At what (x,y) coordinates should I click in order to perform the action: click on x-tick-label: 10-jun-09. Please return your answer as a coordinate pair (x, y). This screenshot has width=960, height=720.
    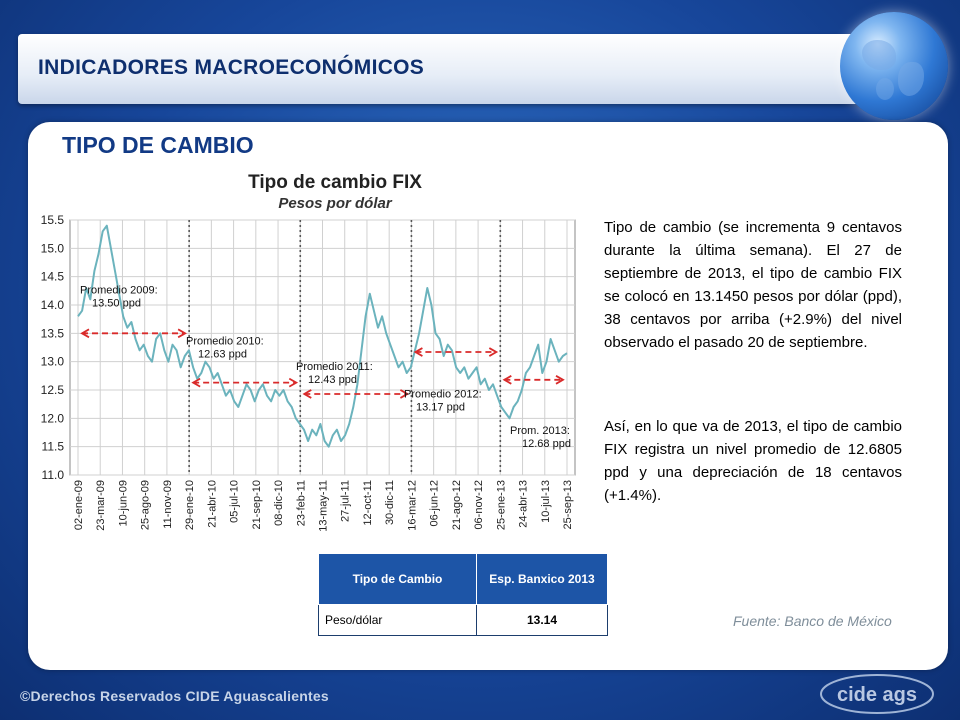
    Looking at the image, I should click on (123, 503).